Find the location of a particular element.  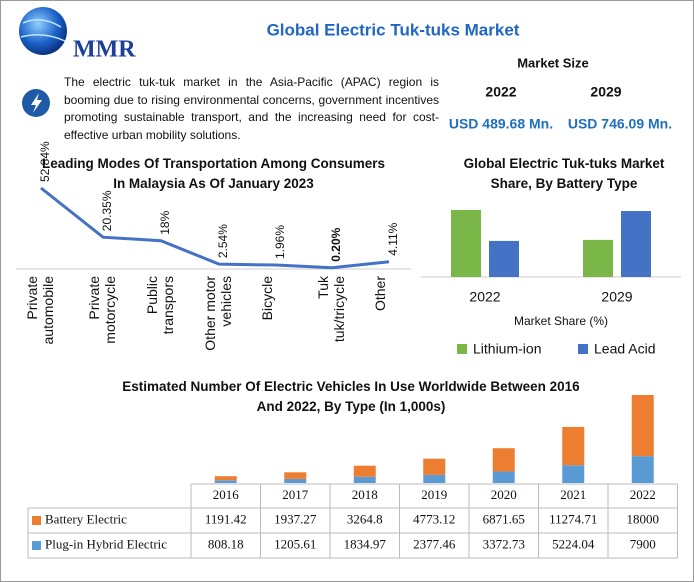

table-value: 1191.42 is located at coordinates (226, 518).